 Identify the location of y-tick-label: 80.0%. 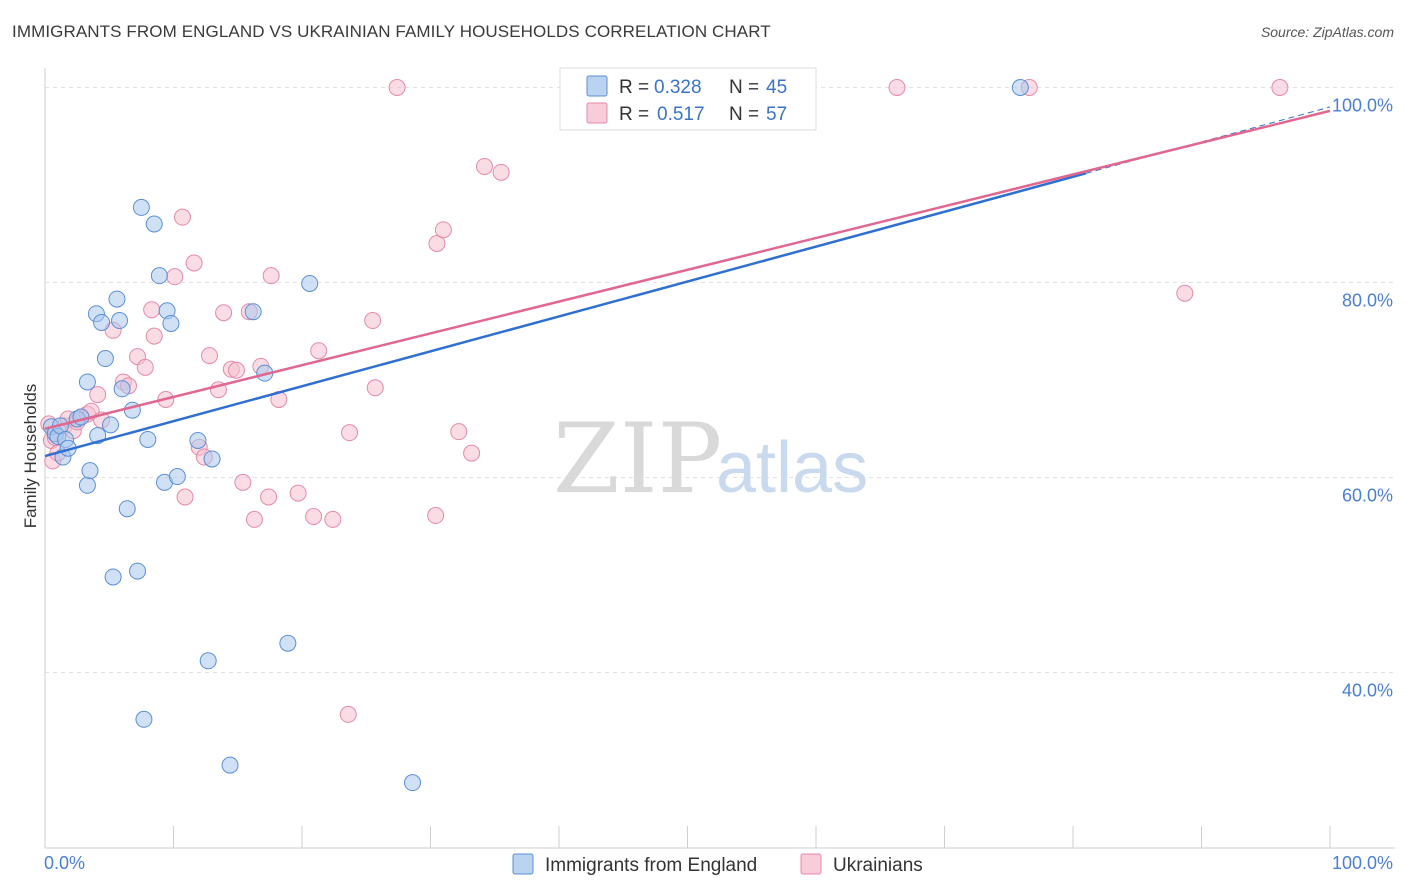
(1367, 301).